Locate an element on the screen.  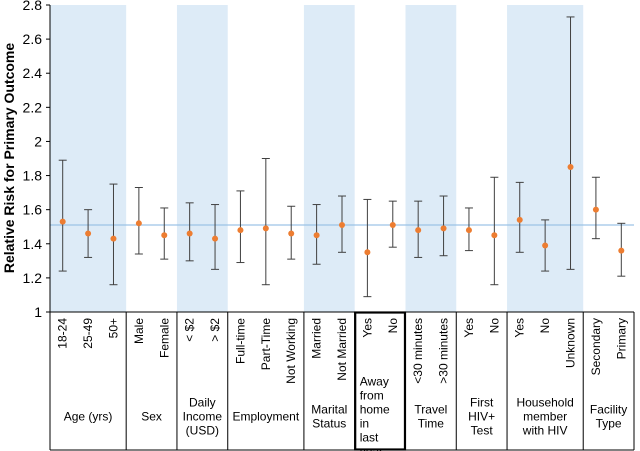
group-label-line: Income is located at coordinates (203, 417).